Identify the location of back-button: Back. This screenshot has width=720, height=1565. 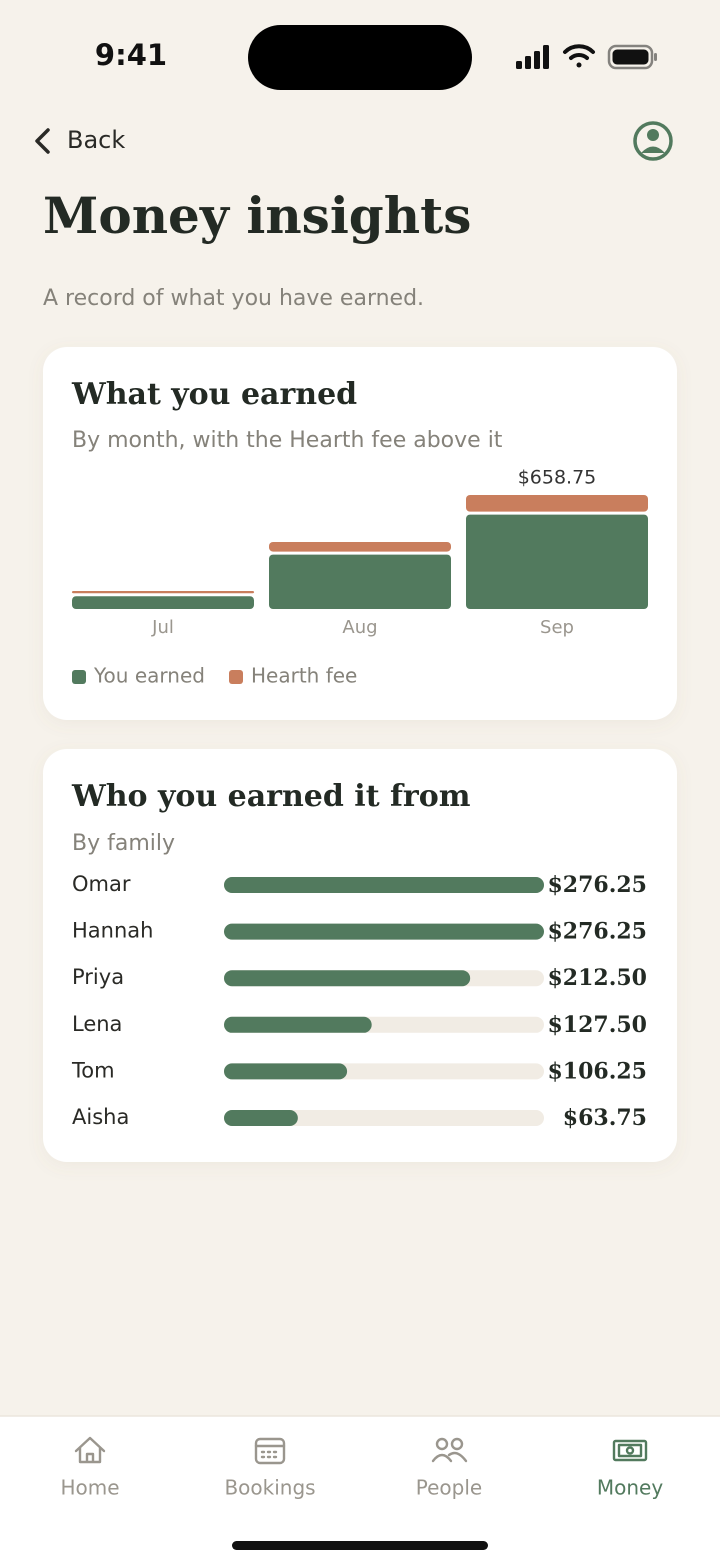
(80, 140).